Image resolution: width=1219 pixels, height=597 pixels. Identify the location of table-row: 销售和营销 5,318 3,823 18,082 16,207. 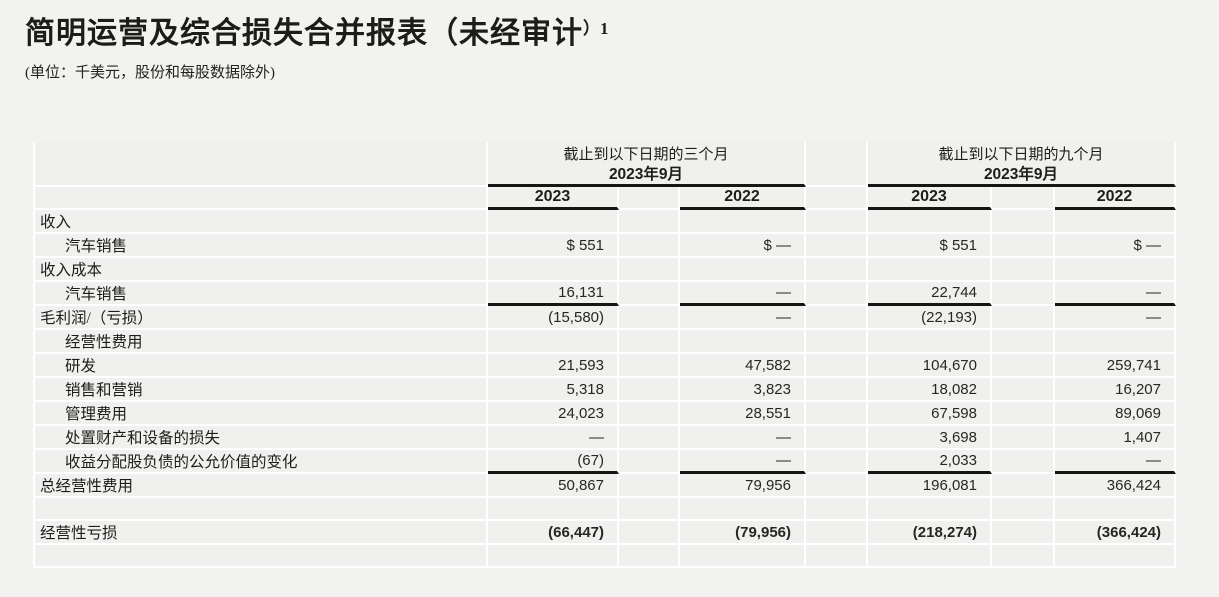
(604, 390).